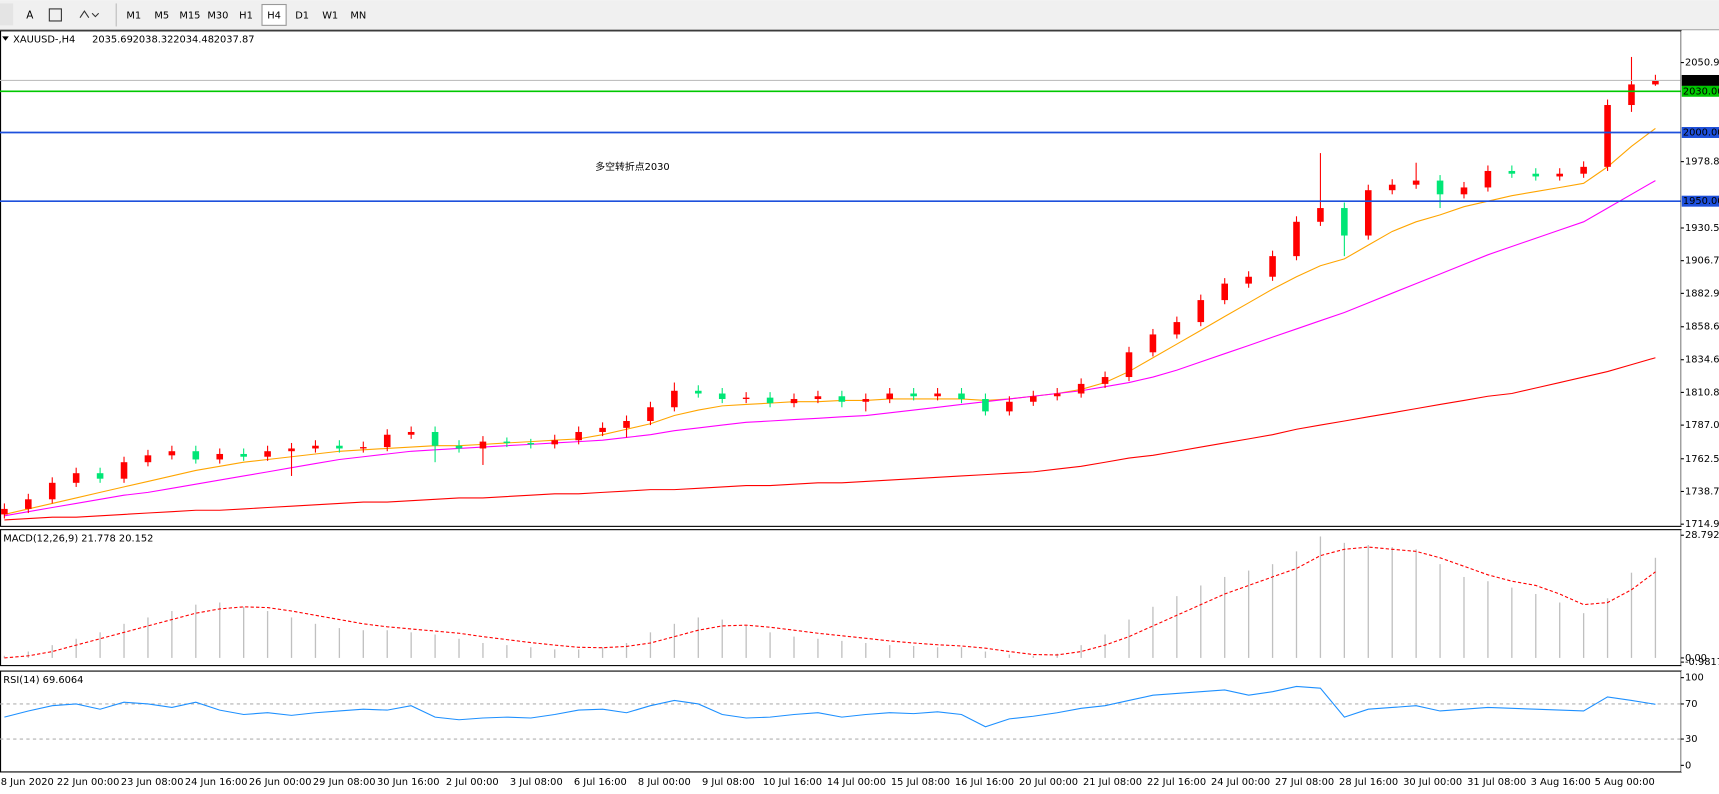  Describe the element at coordinates (88, 782) in the screenshot. I see `x-tick-label: 22 Jun 00:00` at that location.